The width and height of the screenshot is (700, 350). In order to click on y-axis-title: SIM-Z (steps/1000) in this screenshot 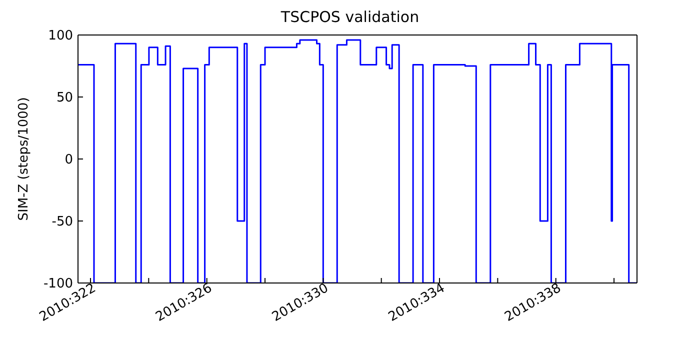, I will do `click(24, 159)`.